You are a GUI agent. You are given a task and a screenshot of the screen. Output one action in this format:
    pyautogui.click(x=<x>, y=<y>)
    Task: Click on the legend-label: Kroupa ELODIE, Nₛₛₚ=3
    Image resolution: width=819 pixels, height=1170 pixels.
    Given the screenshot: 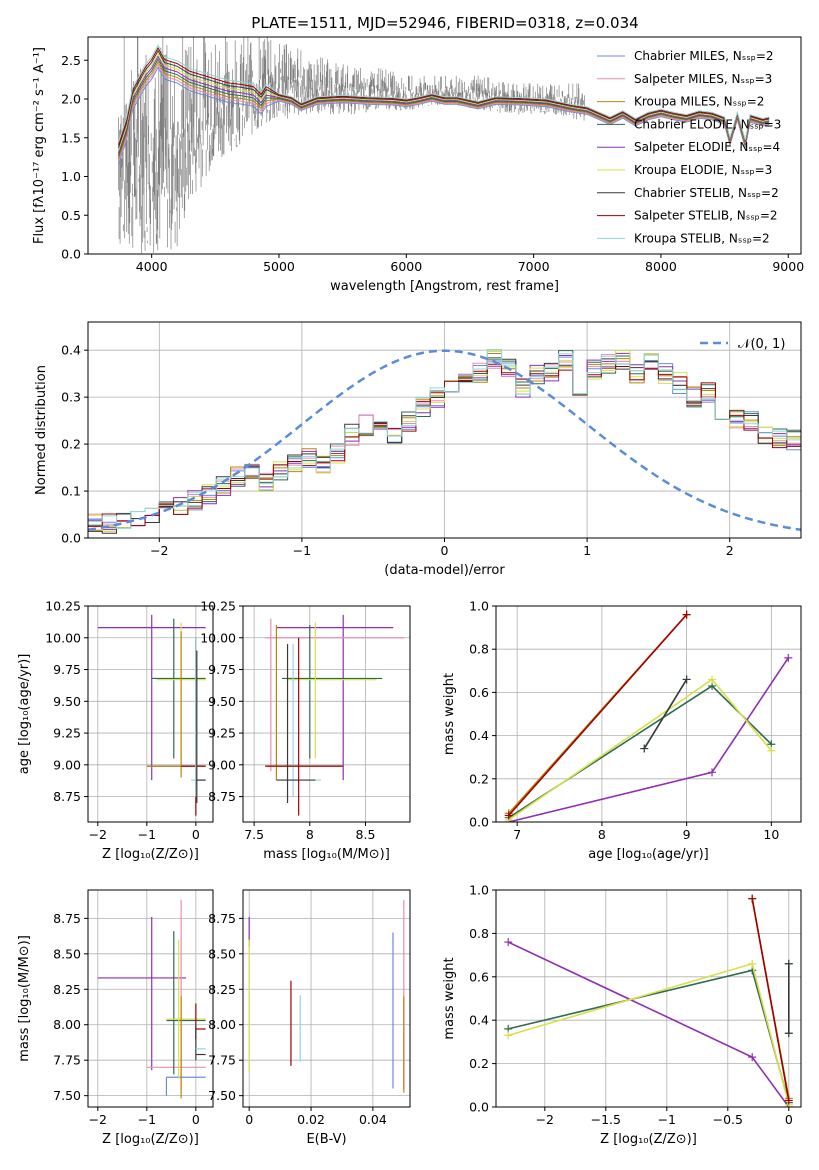 What is the action you would take?
    pyautogui.click(x=703, y=170)
    